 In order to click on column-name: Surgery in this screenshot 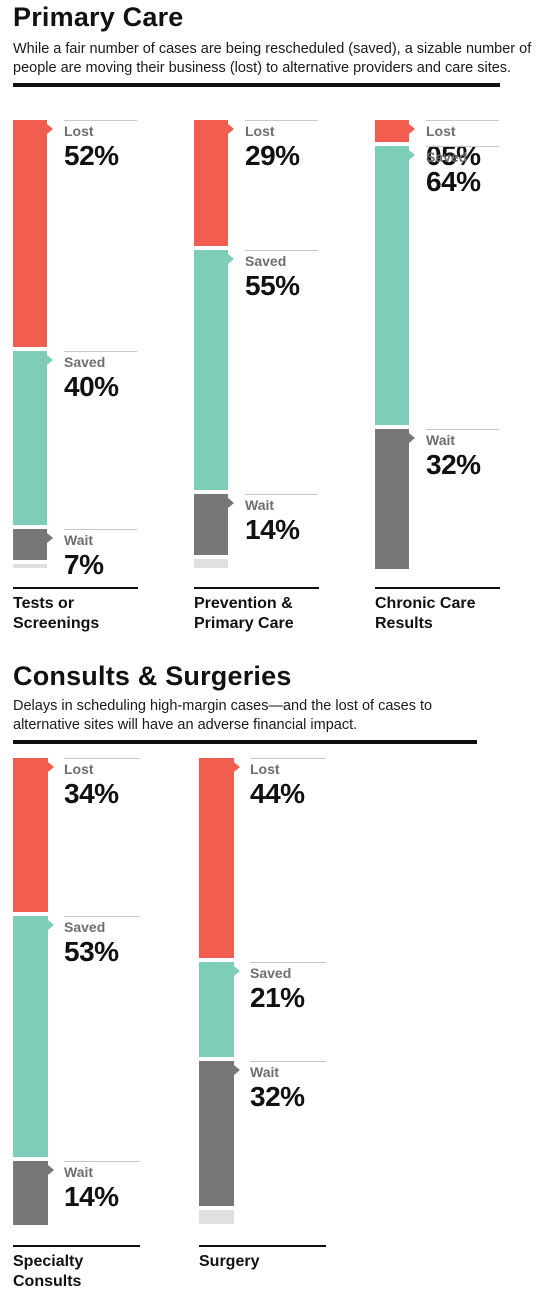, I will do `click(229, 1262)`.